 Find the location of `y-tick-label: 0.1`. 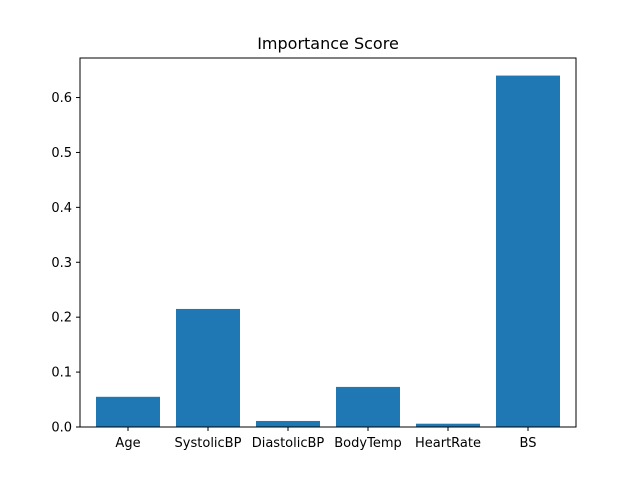

y-tick-label: 0.1 is located at coordinates (61, 373).